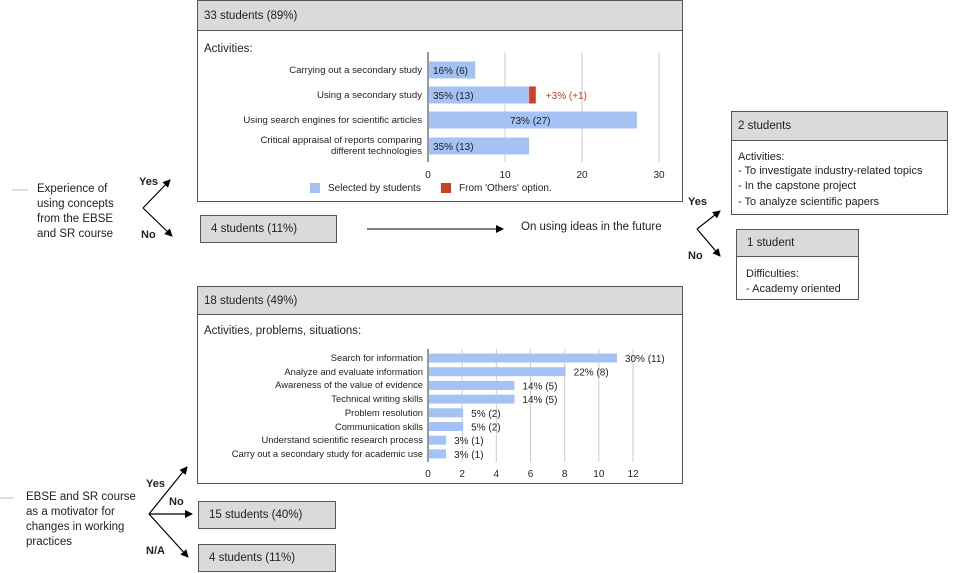 This screenshot has width=954, height=573. Describe the element at coordinates (341, 140) in the screenshot. I see `chart1-category-label: Critical appraisal of reports comparing` at that location.